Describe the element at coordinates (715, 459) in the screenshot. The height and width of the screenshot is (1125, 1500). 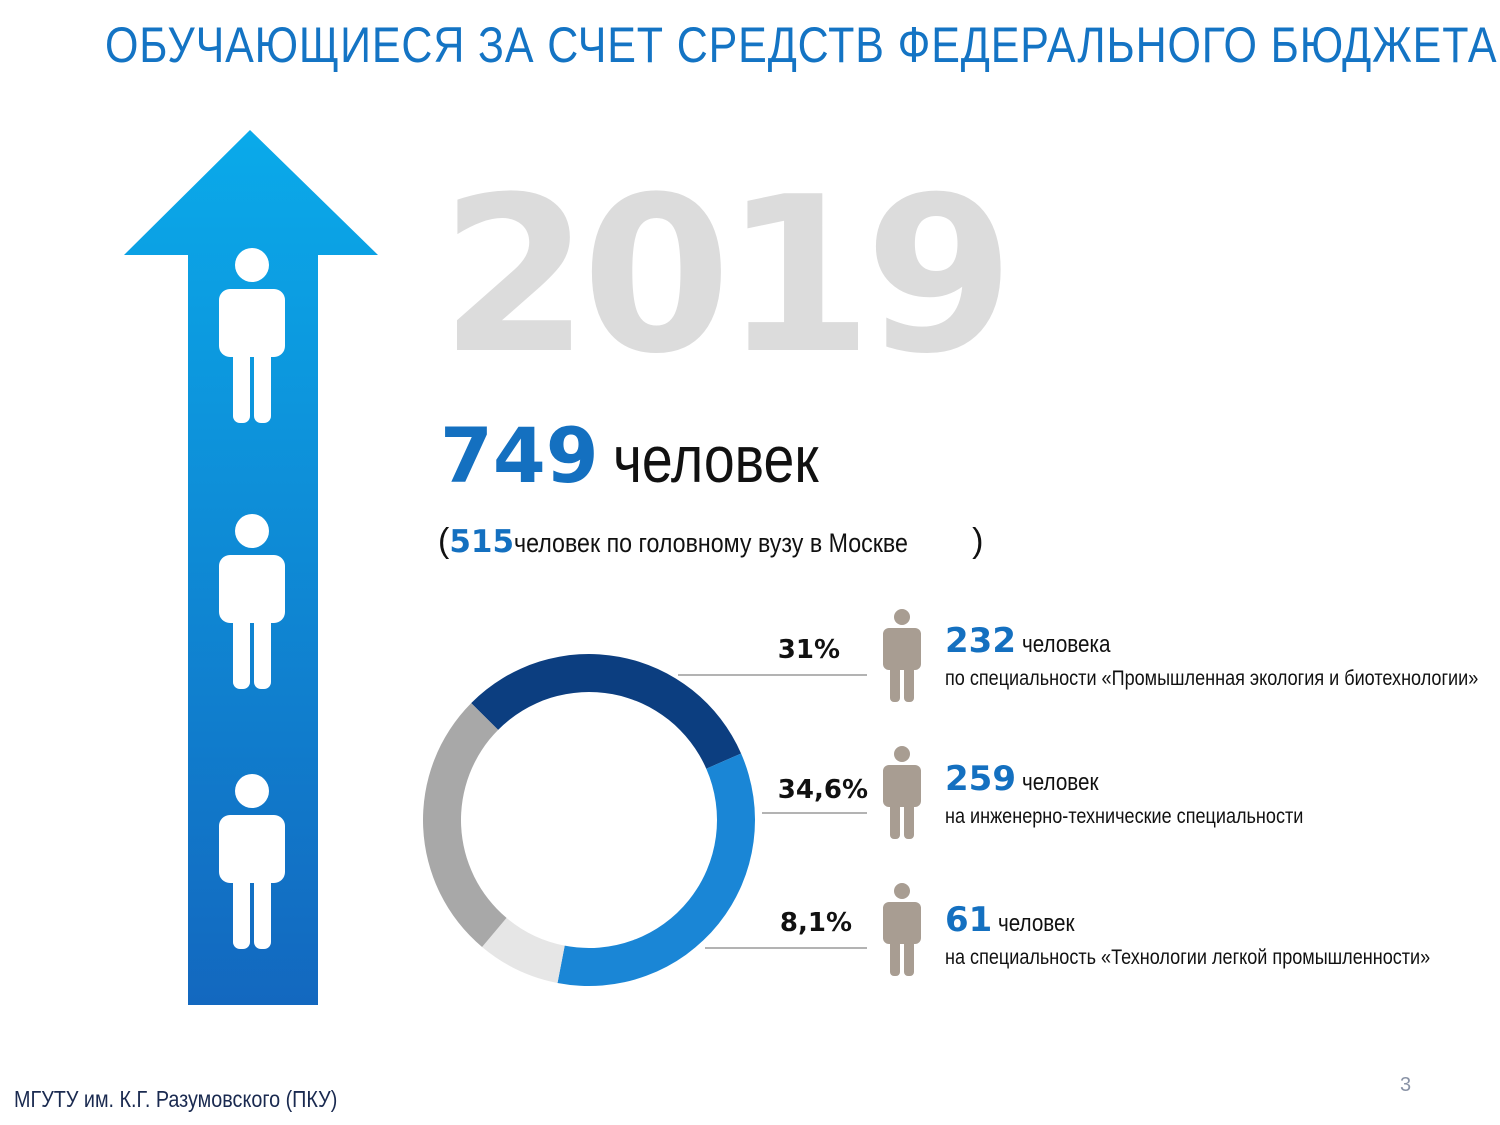
I see `total-unit: человек` at that location.